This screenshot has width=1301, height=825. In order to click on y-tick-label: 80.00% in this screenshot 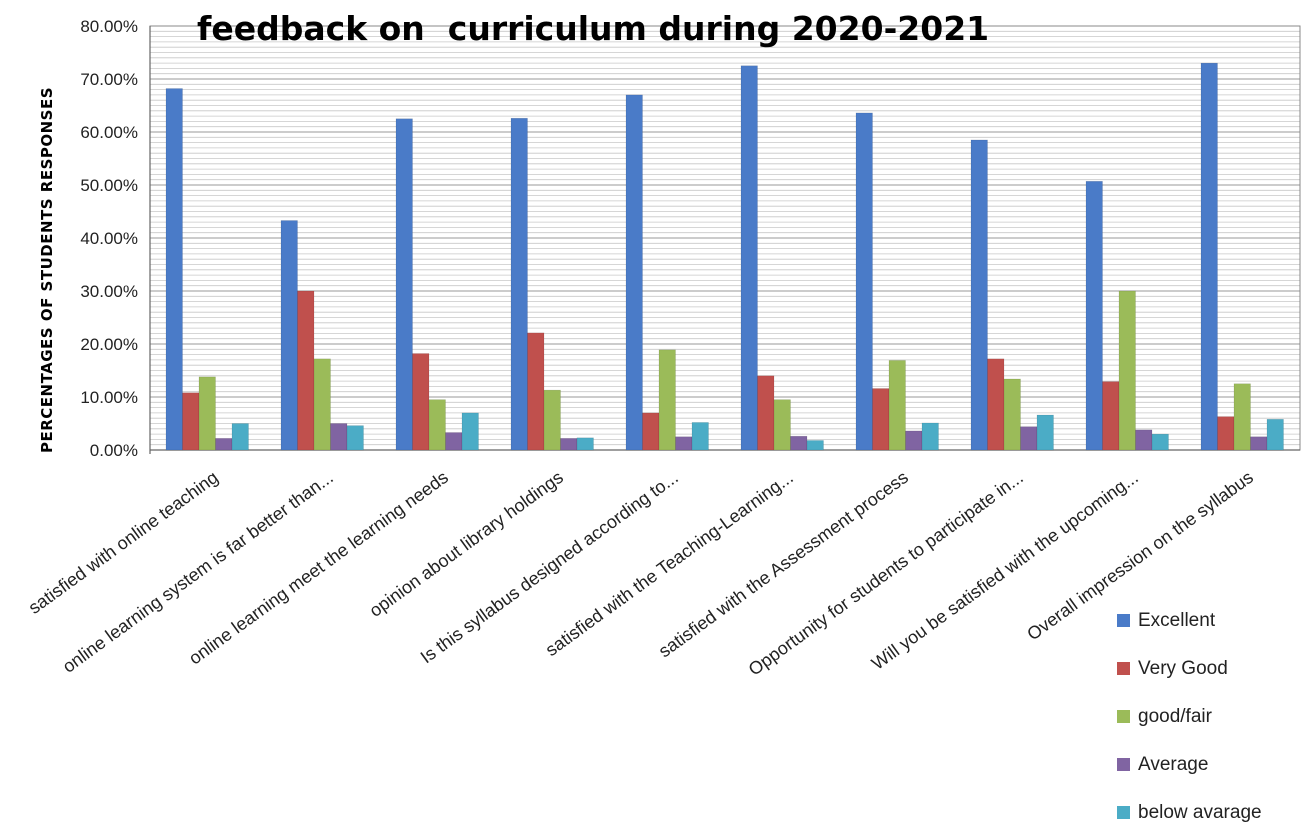, I will do `click(109, 26)`.